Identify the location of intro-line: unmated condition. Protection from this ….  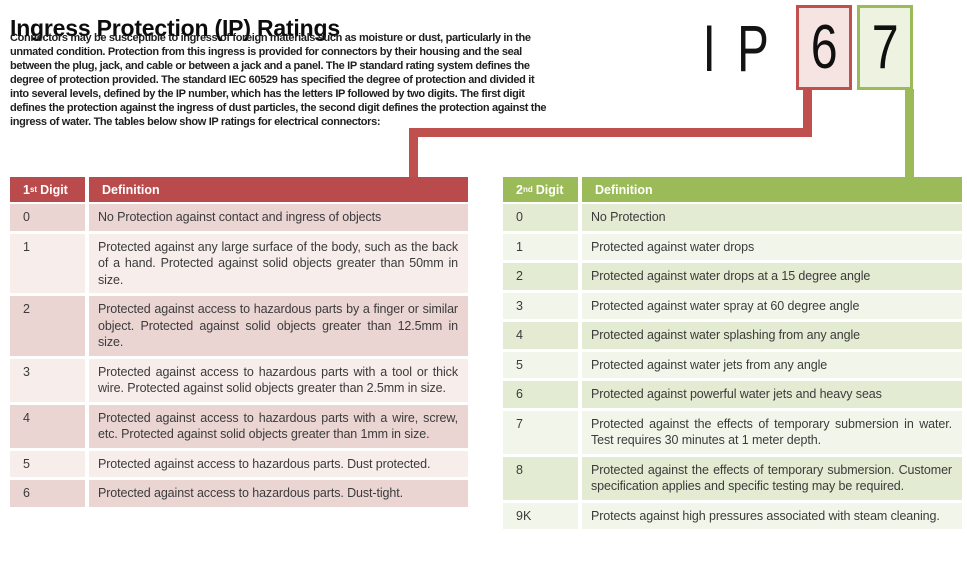
(266, 52).